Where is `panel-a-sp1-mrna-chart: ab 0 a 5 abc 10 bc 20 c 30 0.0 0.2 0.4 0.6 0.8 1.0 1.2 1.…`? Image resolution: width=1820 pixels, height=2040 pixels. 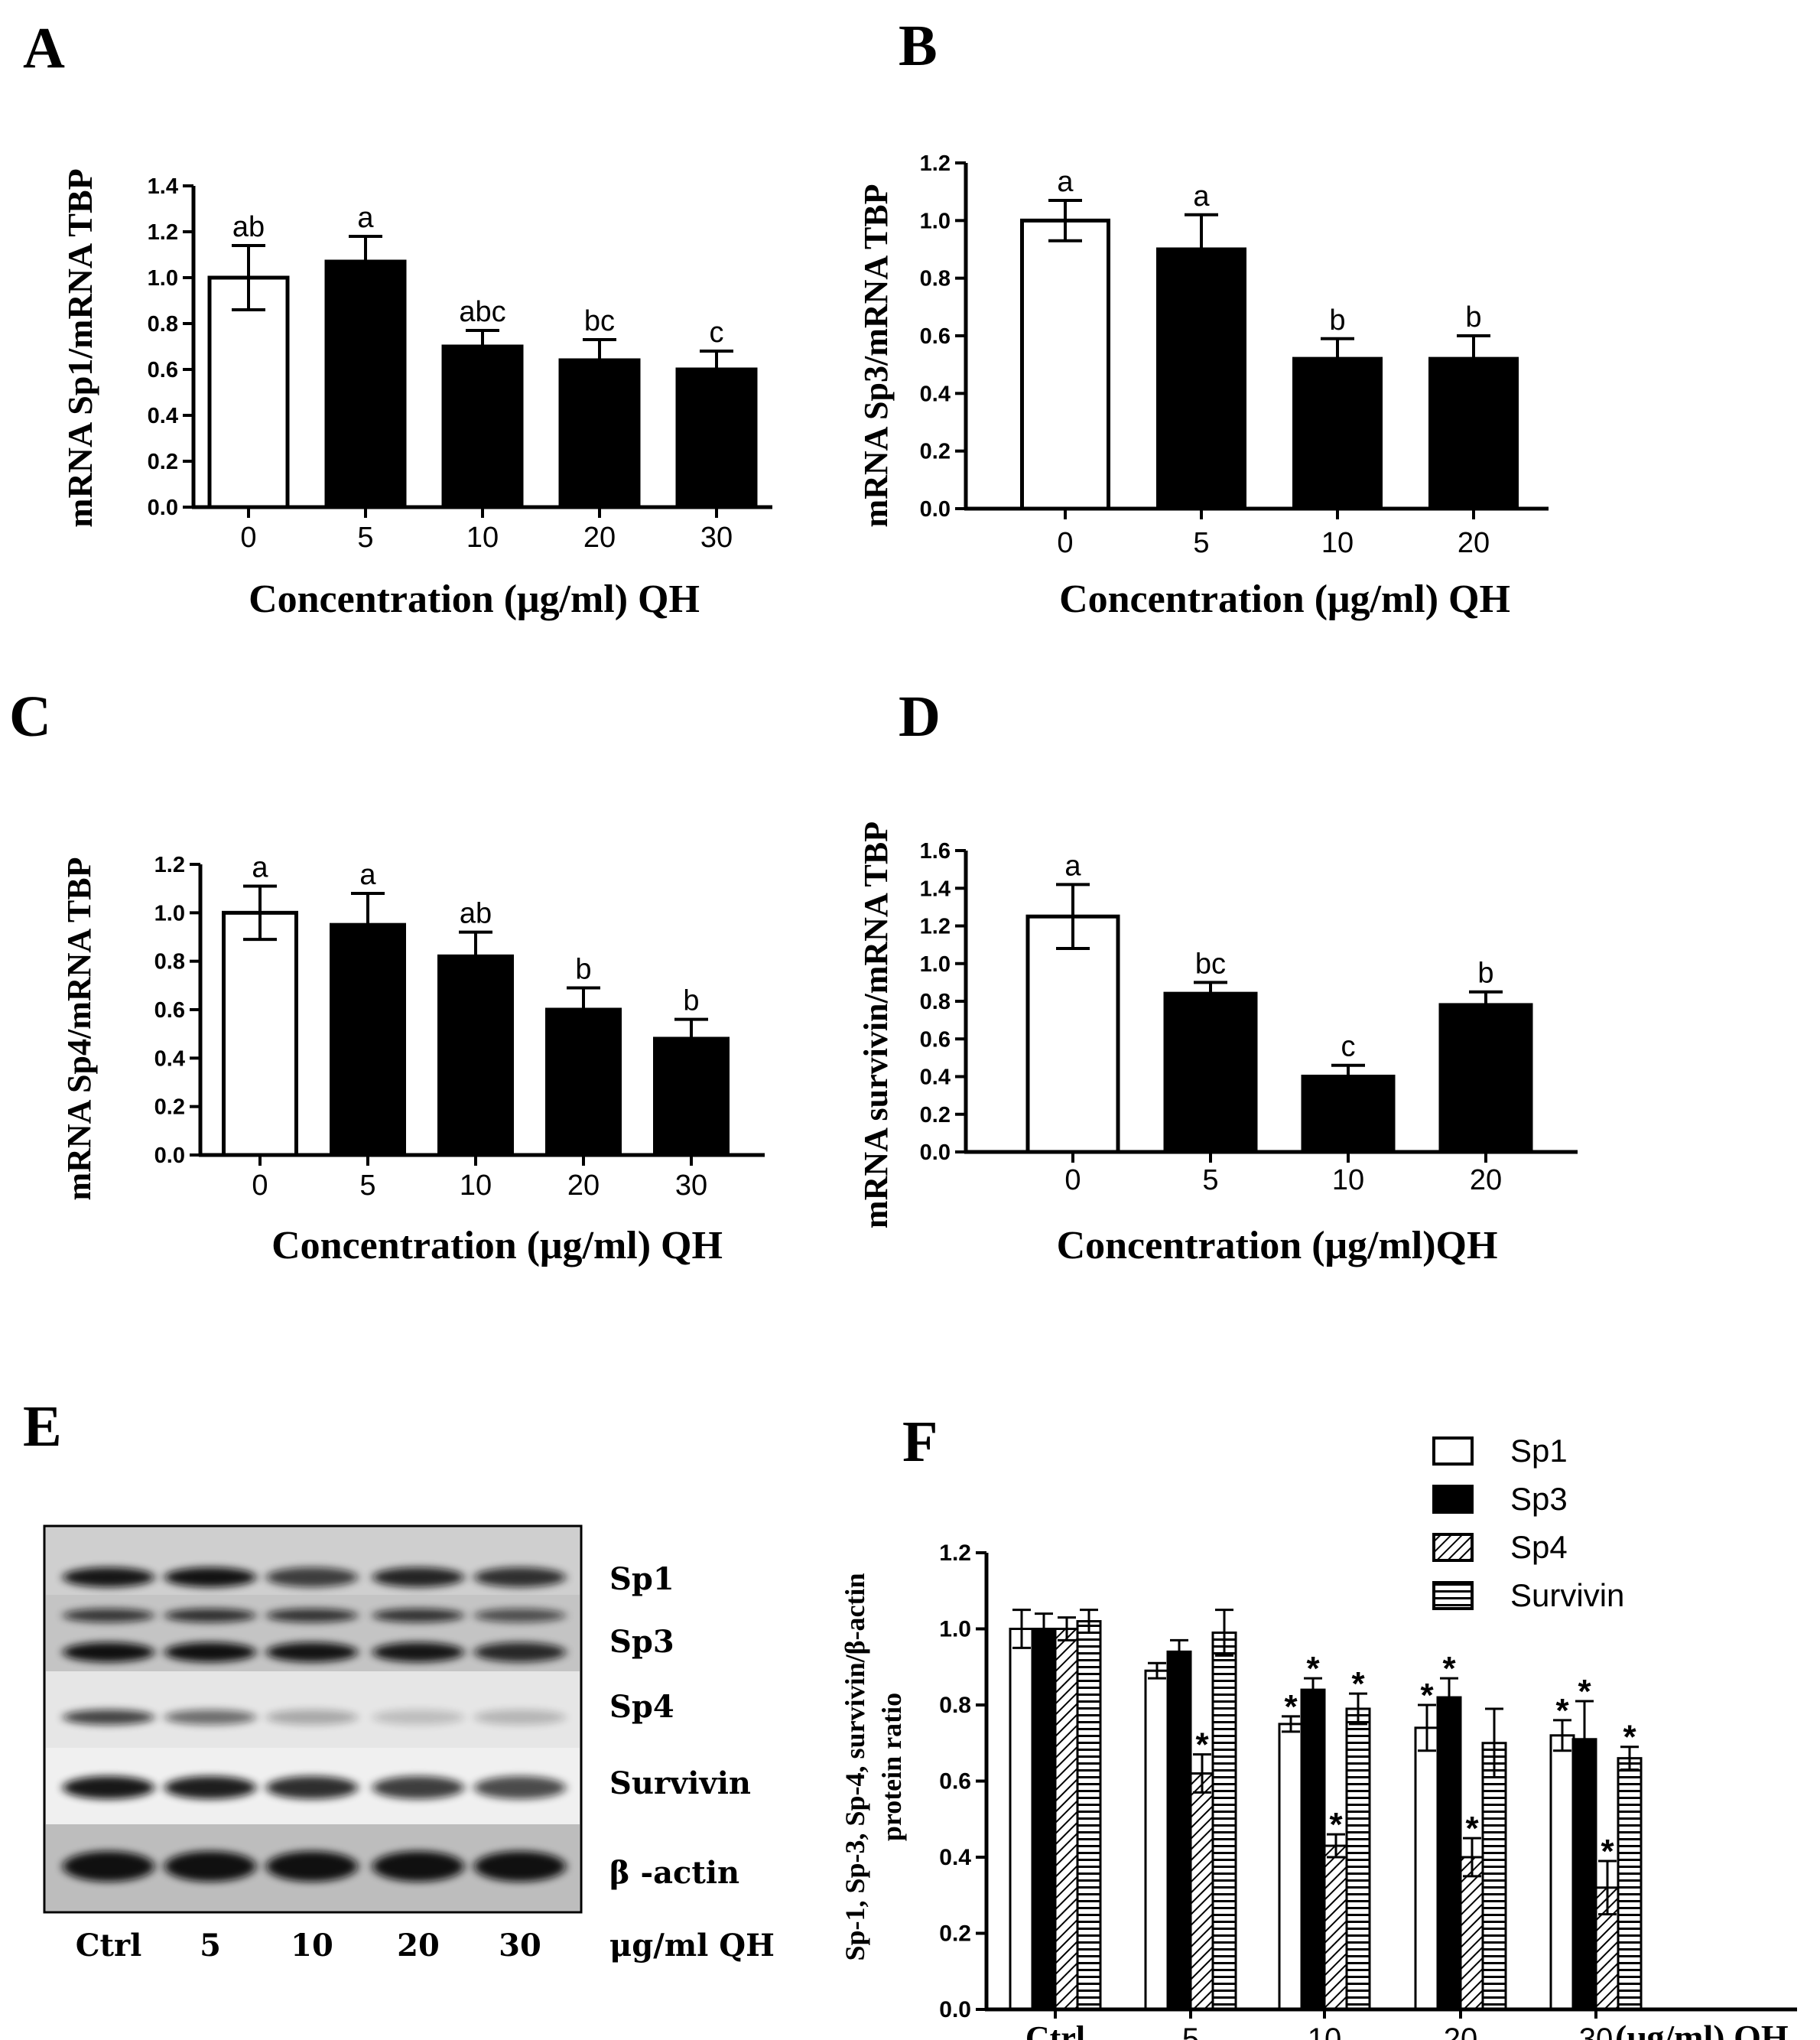
panel-a-sp1-mrna-chart: ab 0 a 5 abc 10 bc 20 c 30 0.0 0.2 0.4 0.6 0.8 1.0 1.2 1.… is located at coordinates (416, 395).